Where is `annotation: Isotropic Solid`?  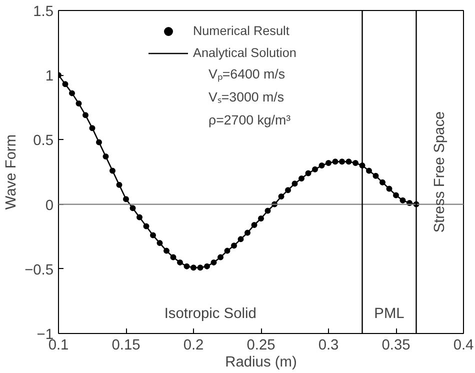
annotation: Isotropic Solid is located at coordinates (210, 314).